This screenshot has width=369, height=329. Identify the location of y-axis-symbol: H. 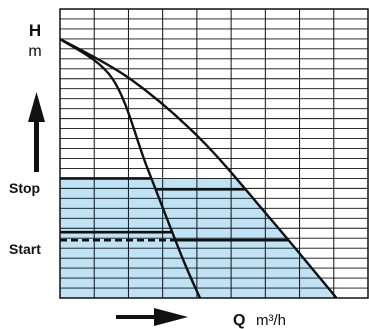
(35, 30).